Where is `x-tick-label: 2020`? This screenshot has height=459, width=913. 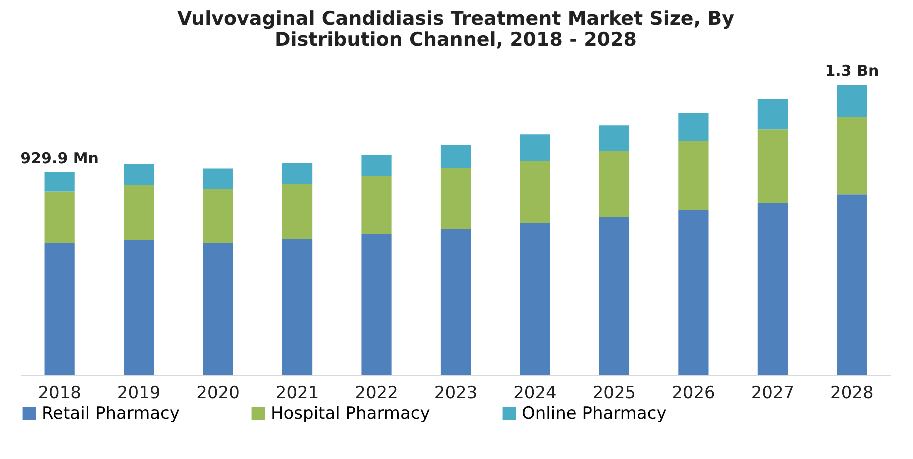 x-tick-label: 2020 is located at coordinates (218, 394).